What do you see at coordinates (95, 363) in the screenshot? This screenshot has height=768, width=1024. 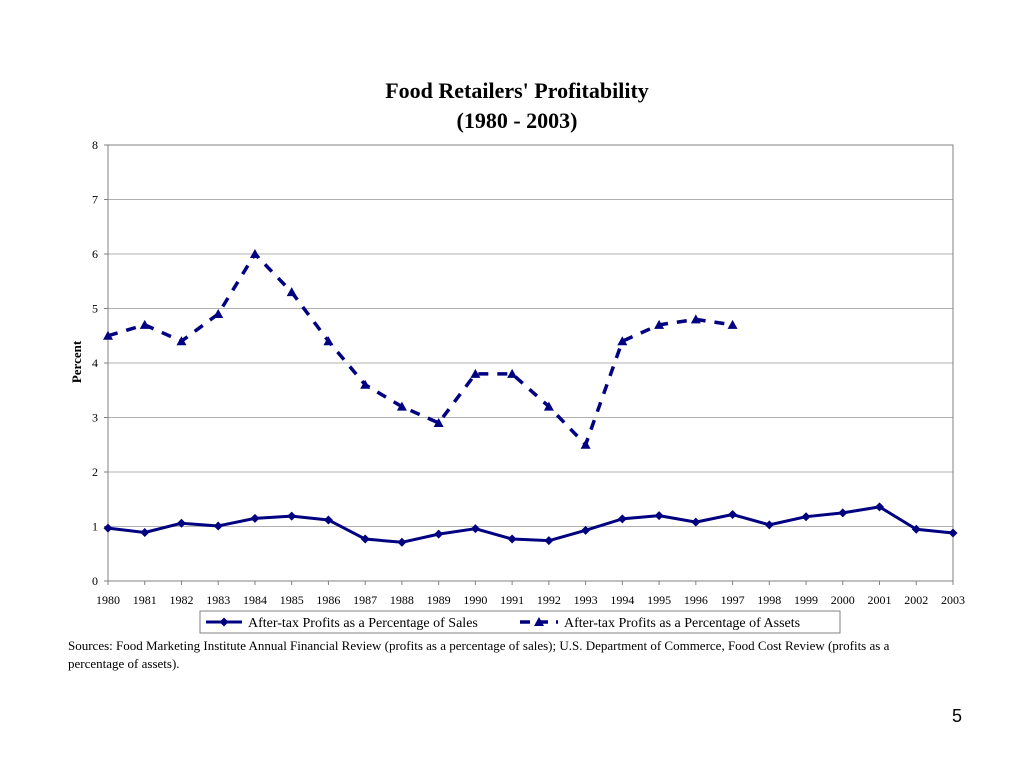 I see `y-tick-label: 4` at bounding box center [95, 363].